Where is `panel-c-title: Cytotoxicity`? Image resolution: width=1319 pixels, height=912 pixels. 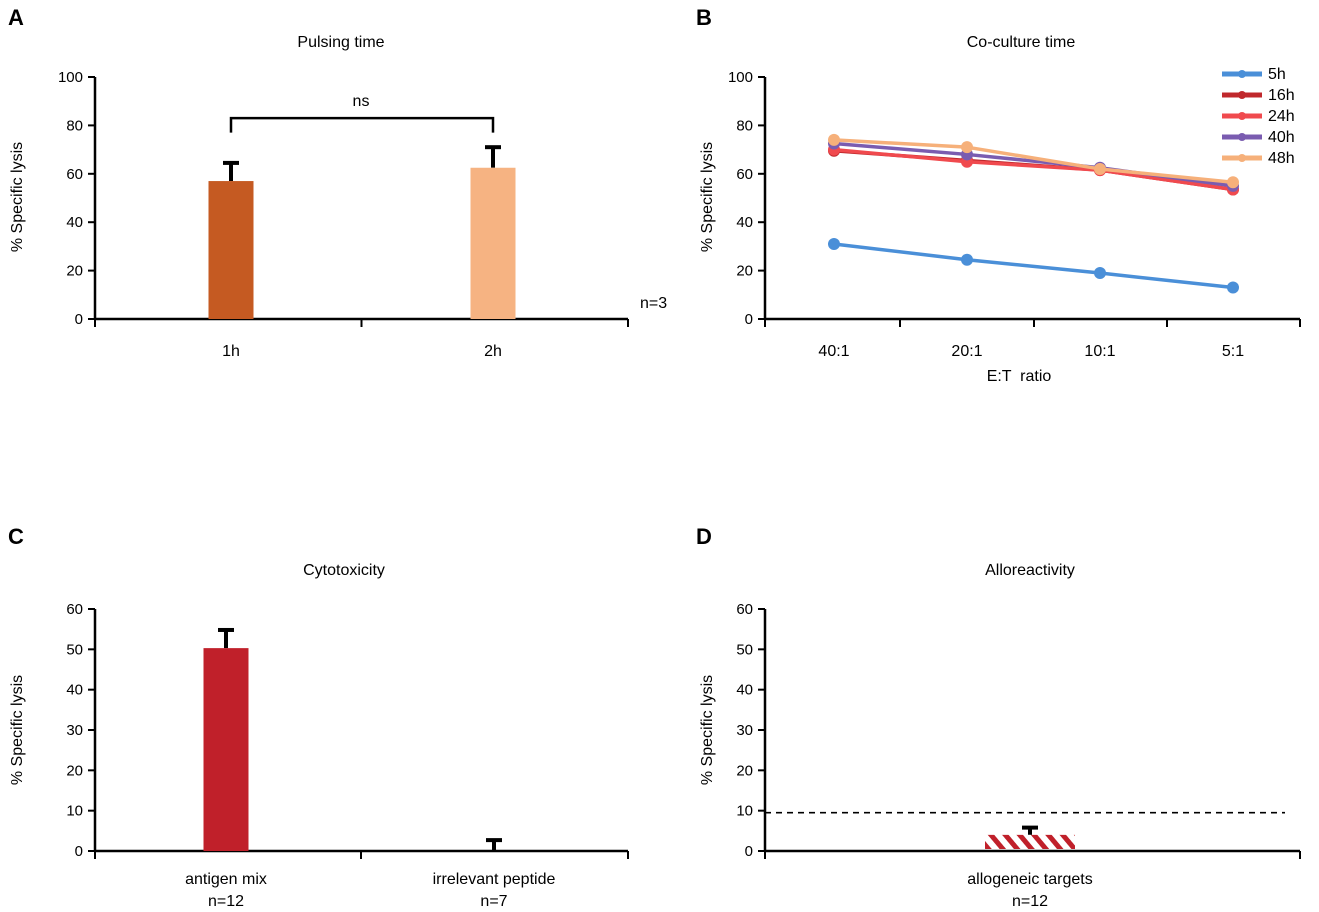 panel-c-title: Cytotoxicity is located at coordinates (344, 570).